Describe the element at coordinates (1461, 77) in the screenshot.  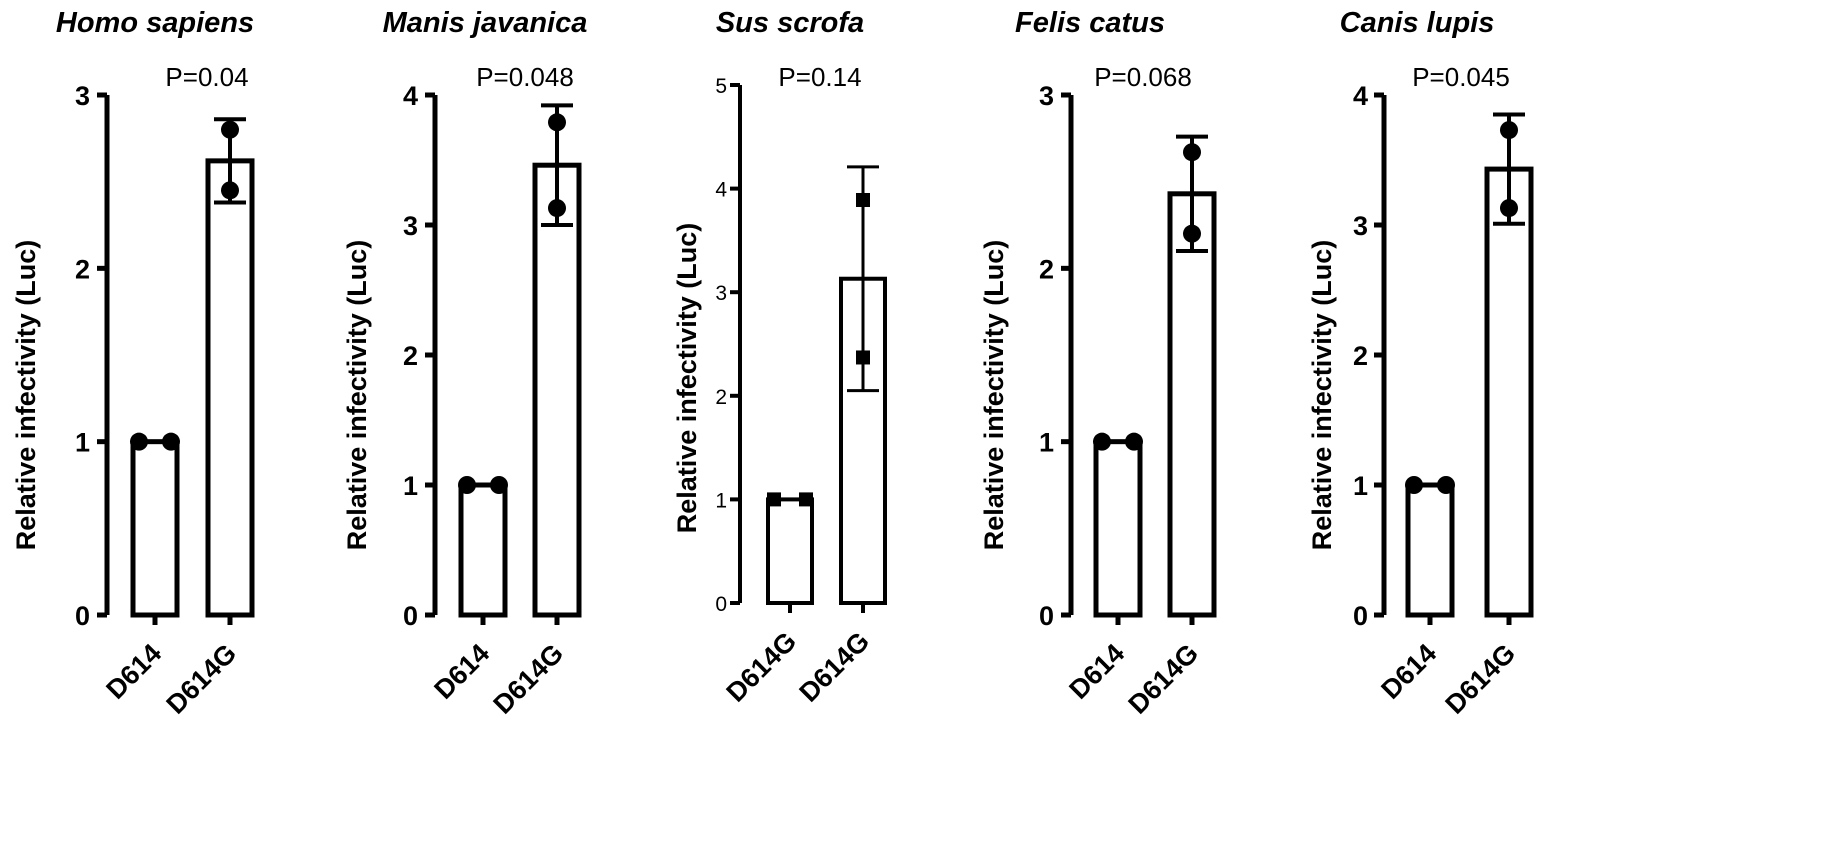
I see `p-value-annotation: P=0.045` at that location.